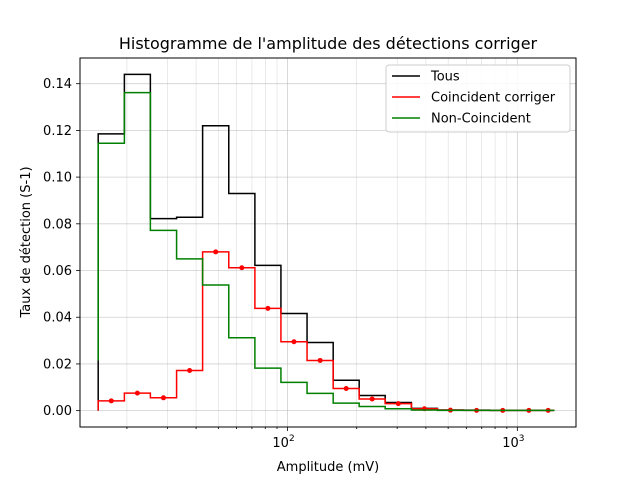  I want to click on y-tick-label: 0.12, so click(57, 131).